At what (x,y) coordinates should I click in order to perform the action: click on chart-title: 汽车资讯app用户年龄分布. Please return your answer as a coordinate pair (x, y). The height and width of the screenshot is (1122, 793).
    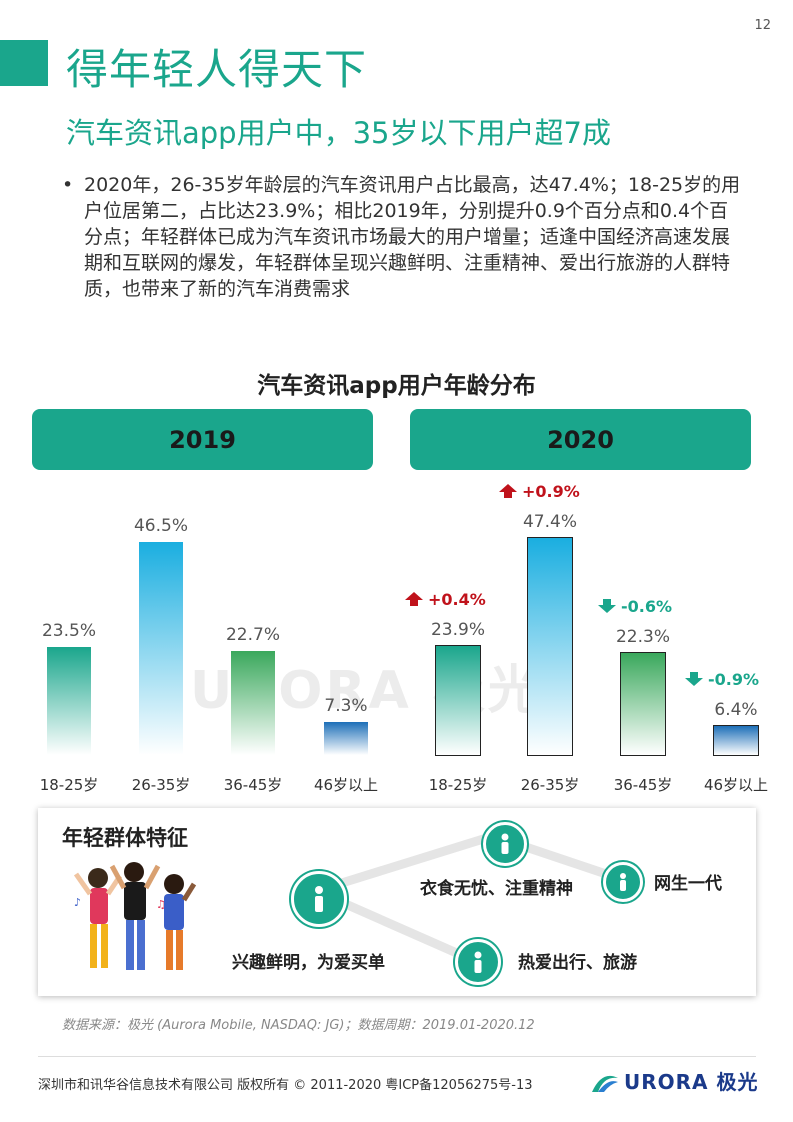
    Looking at the image, I should click on (396, 386).